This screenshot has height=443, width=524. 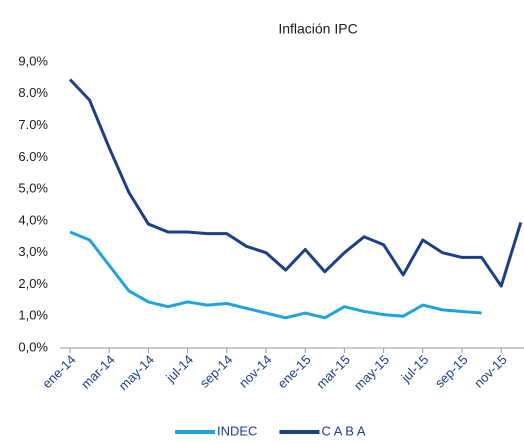 I want to click on legend-label: INDEC, so click(x=237, y=430).